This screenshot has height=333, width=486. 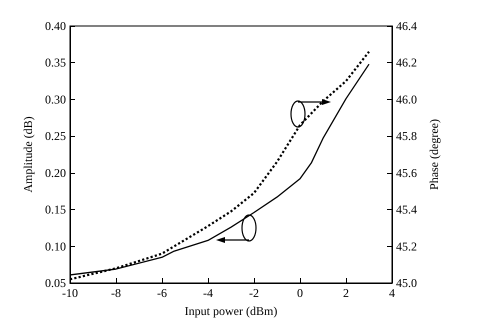 I want to click on y-tick-label: 0.40, so click(x=55, y=26).